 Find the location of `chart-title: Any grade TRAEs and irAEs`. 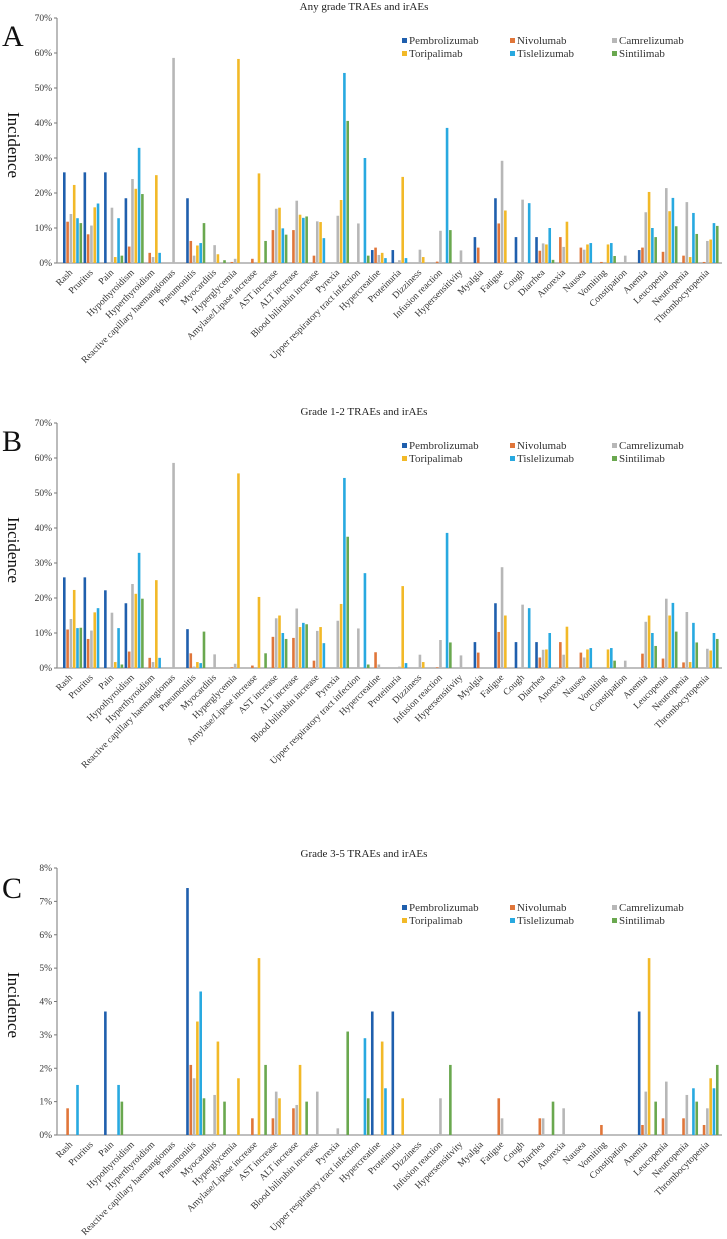

chart-title: Any grade TRAEs and irAEs is located at coordinates (364, 7).